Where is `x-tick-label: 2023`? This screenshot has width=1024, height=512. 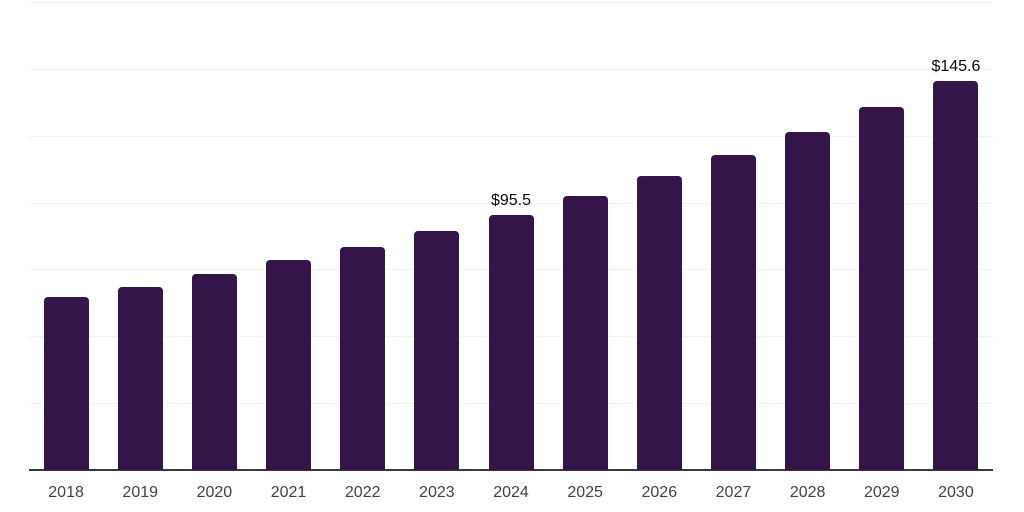
x-tick-label: 2023 is located at coordinates (437, 492).